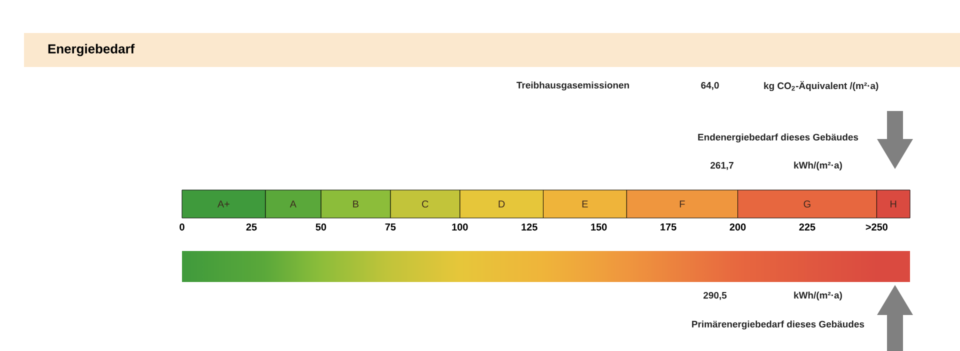  Describe the element at coordinates (599, 227) in the screenshot. I see `x-tick-label: 150` at that location.